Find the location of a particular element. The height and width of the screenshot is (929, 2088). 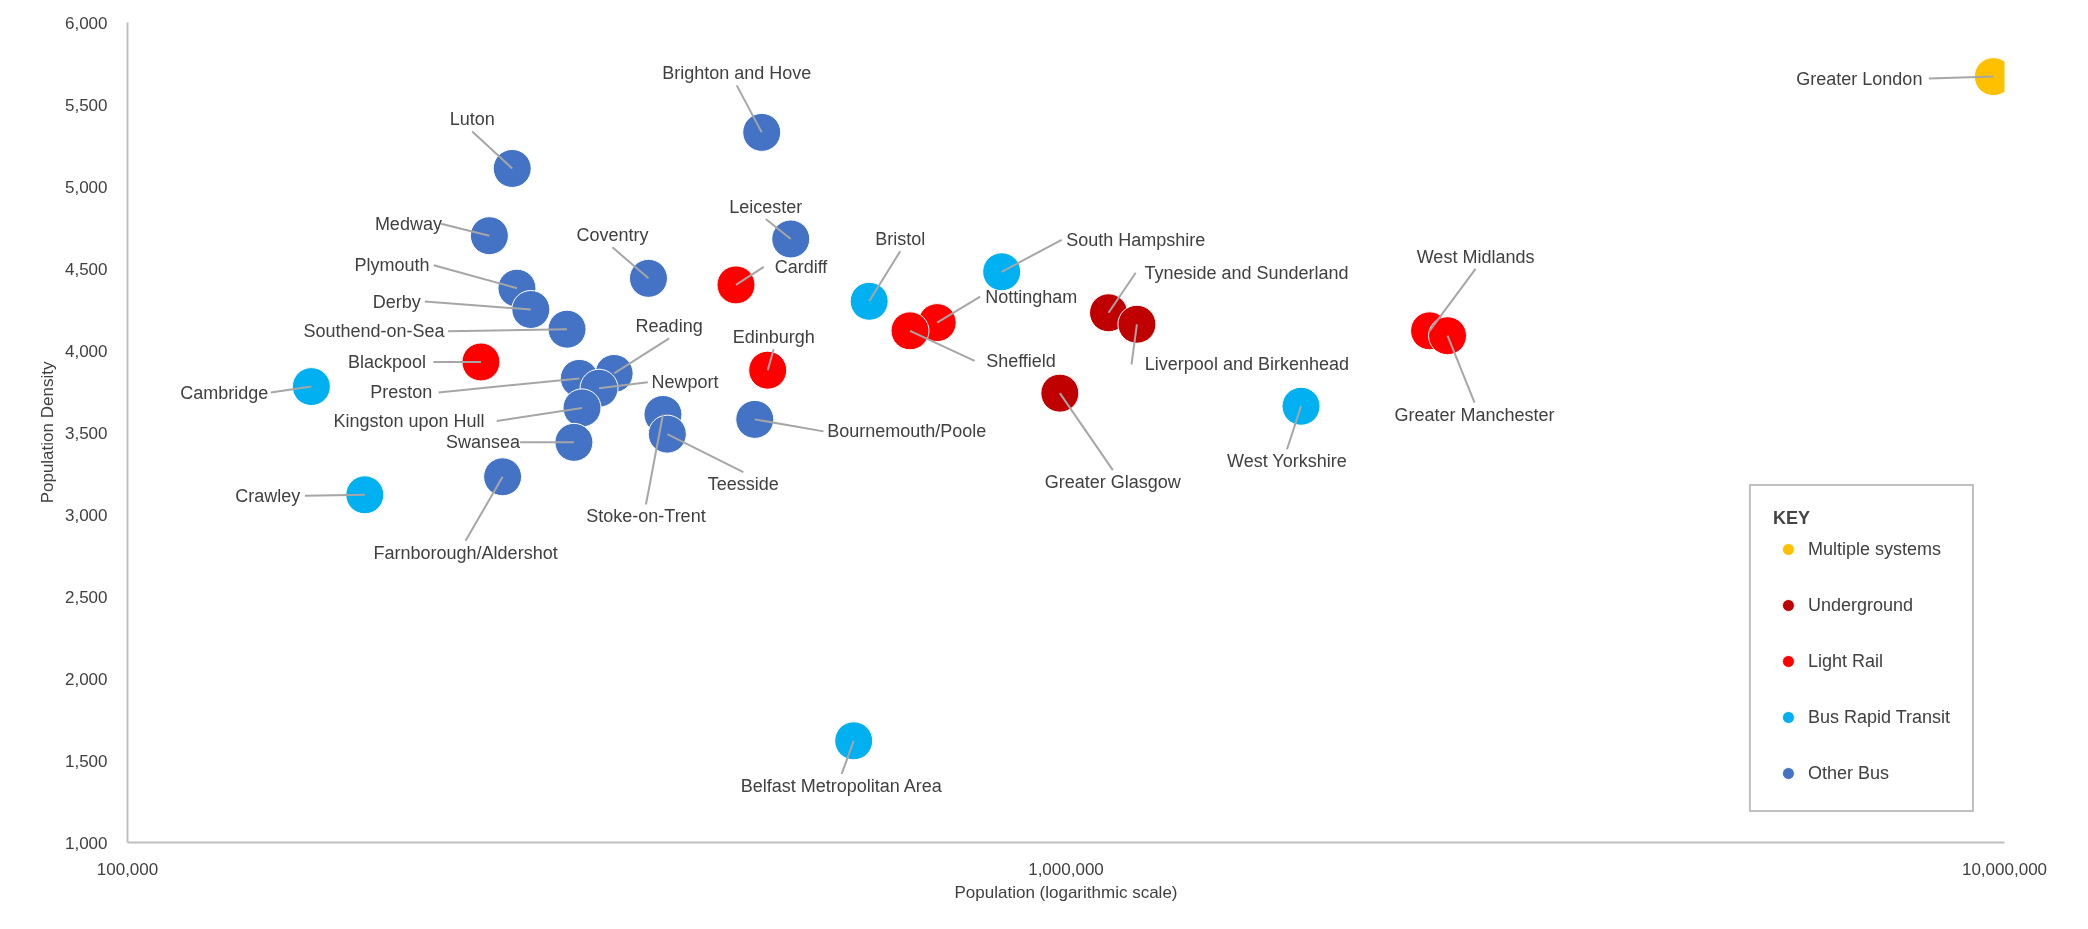

annotation: Plymouth is located at coordinates (392, 265).